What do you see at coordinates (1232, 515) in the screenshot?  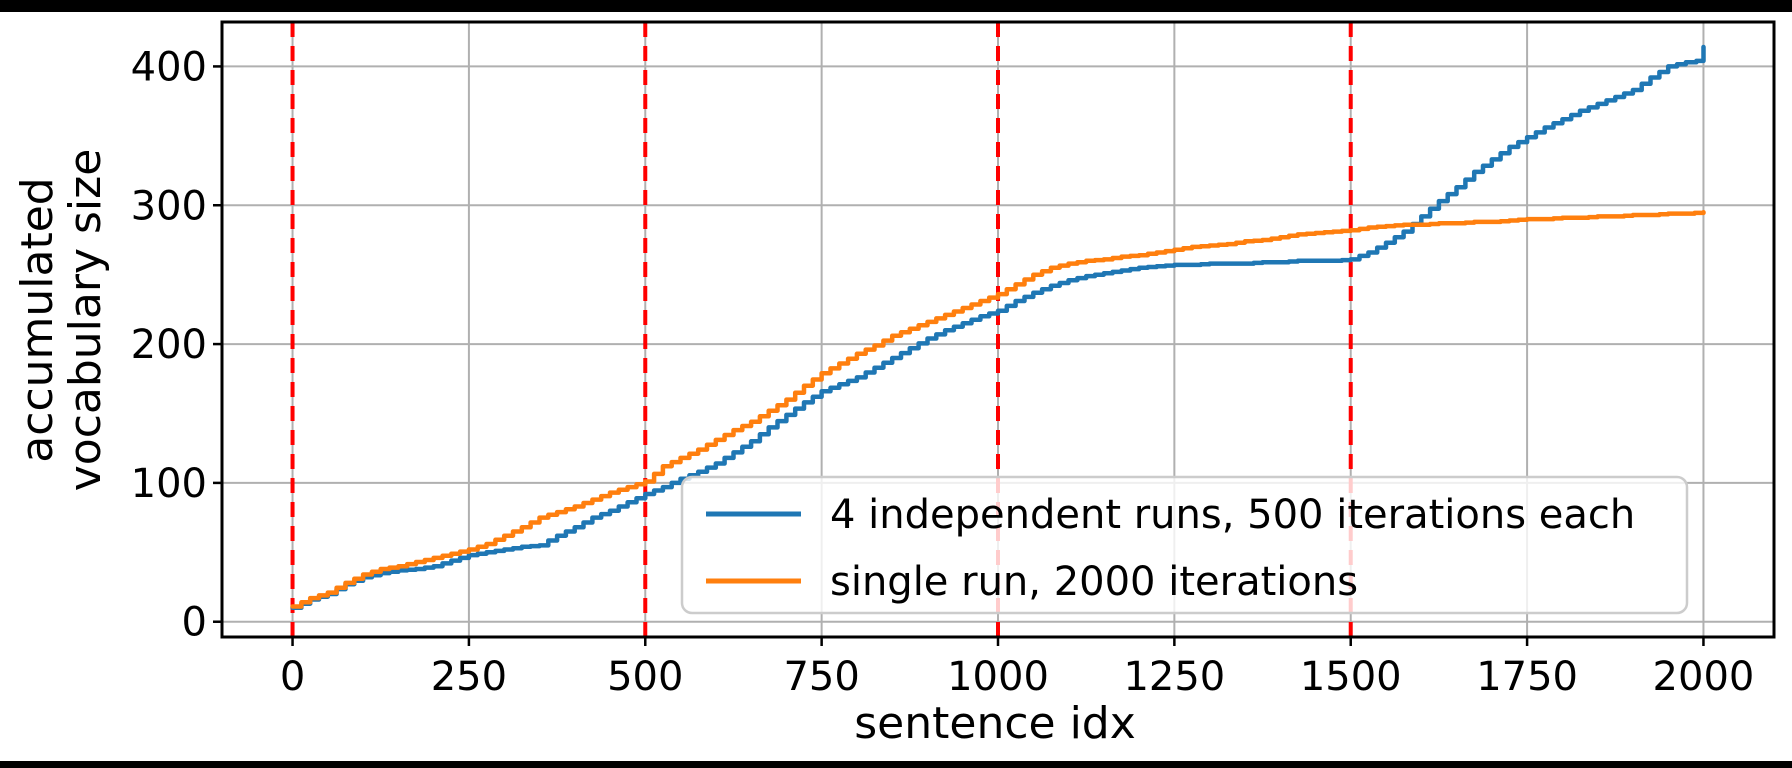 I see `legend-label-independent-runs: 4 independent runs, 500 iterations each` at bounding box center [1232, 515].